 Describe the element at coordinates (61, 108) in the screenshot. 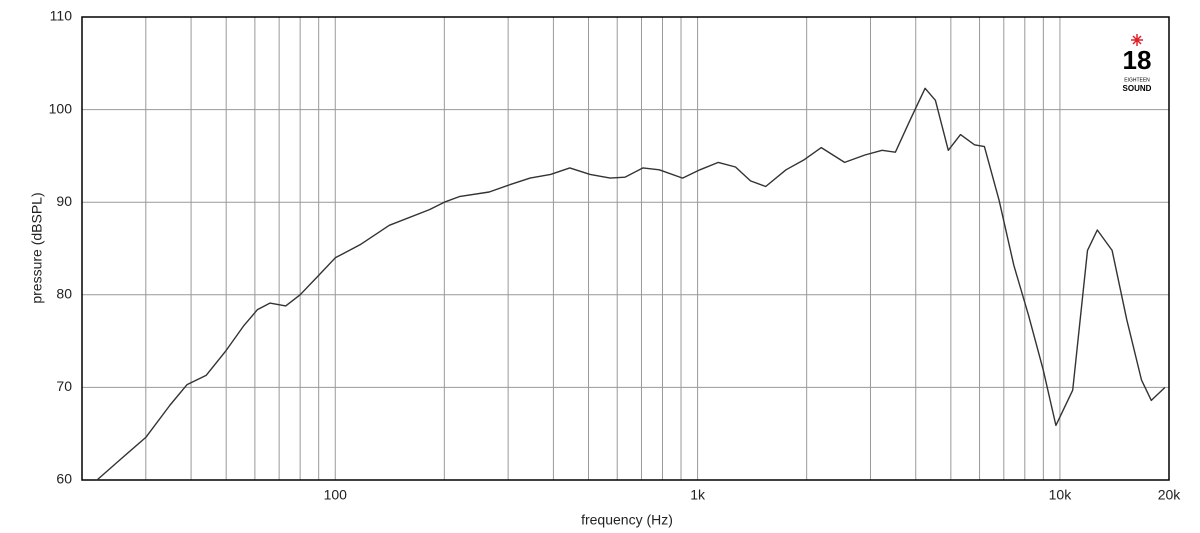

I see `y-tick-label: 100` at that location.